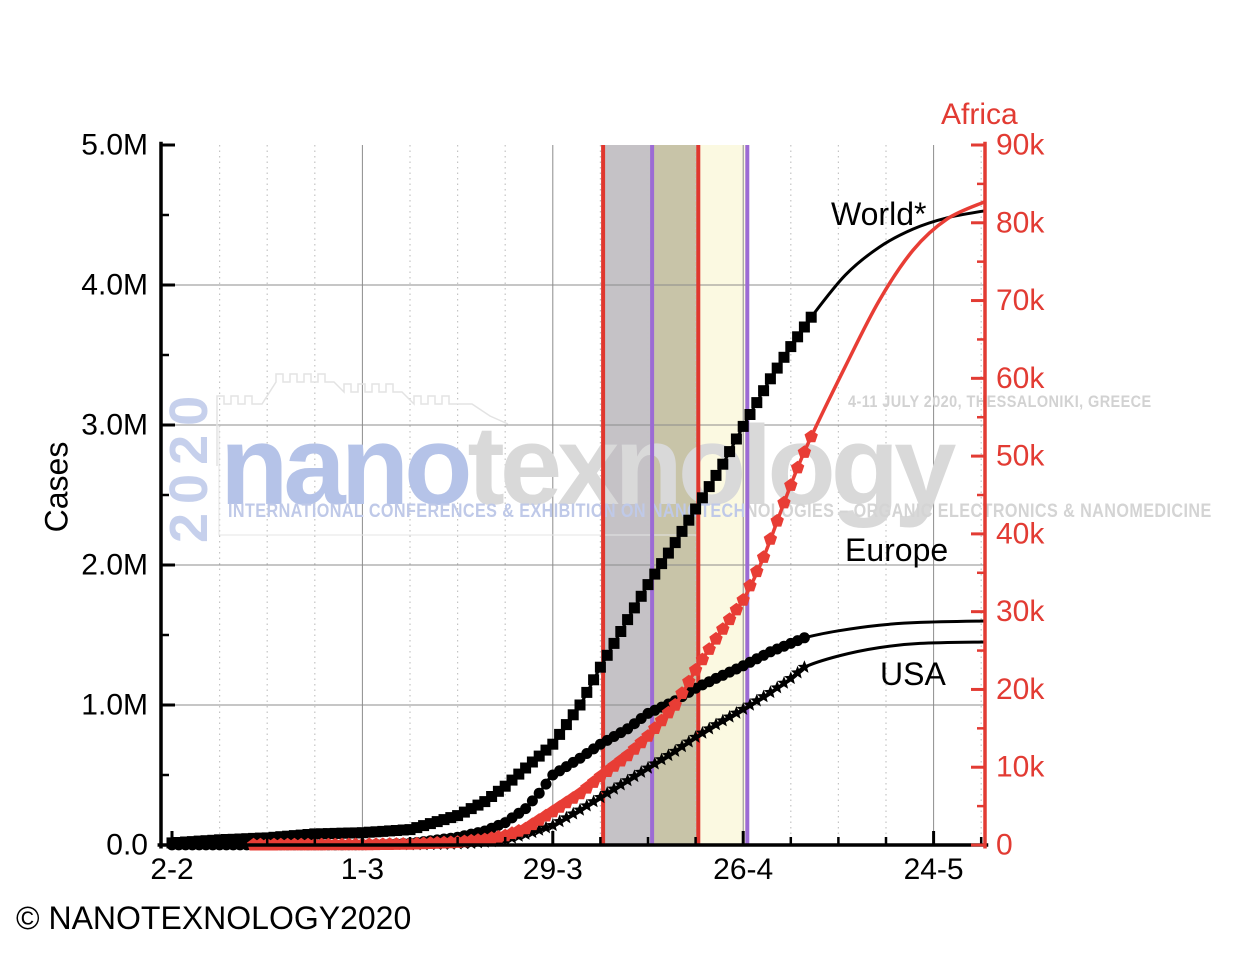 The image size is (1260, 964). What do you see at coordinates (1020, 767) in the screenshot?
I see `y-right-tick-label: 10k` at bounding box center [1020, 767].